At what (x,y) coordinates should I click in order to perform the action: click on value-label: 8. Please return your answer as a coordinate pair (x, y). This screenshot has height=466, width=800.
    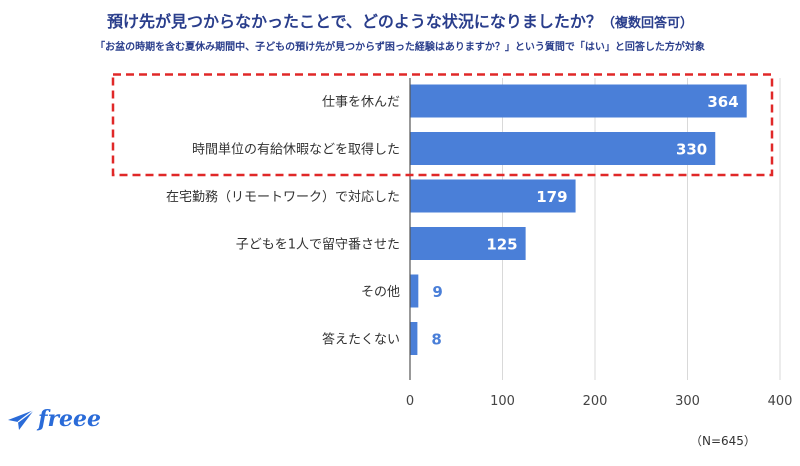
    Looking at the image, I should click on (436, 340).